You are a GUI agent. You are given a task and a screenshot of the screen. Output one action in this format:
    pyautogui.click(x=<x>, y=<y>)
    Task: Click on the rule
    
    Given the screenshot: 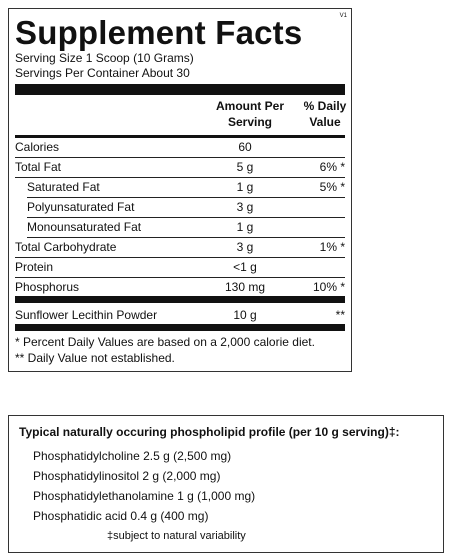 What is the action you would take?
    pyautogui.click(x=180, y=136)
    